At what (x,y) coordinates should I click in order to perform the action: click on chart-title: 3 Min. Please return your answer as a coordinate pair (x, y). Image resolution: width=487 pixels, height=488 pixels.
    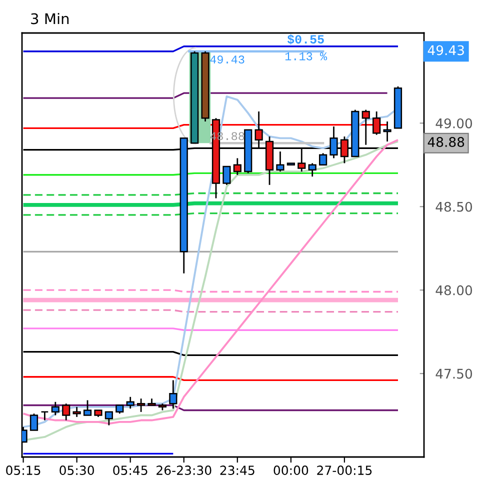
    Looking at the image, I should click on (50, 18).